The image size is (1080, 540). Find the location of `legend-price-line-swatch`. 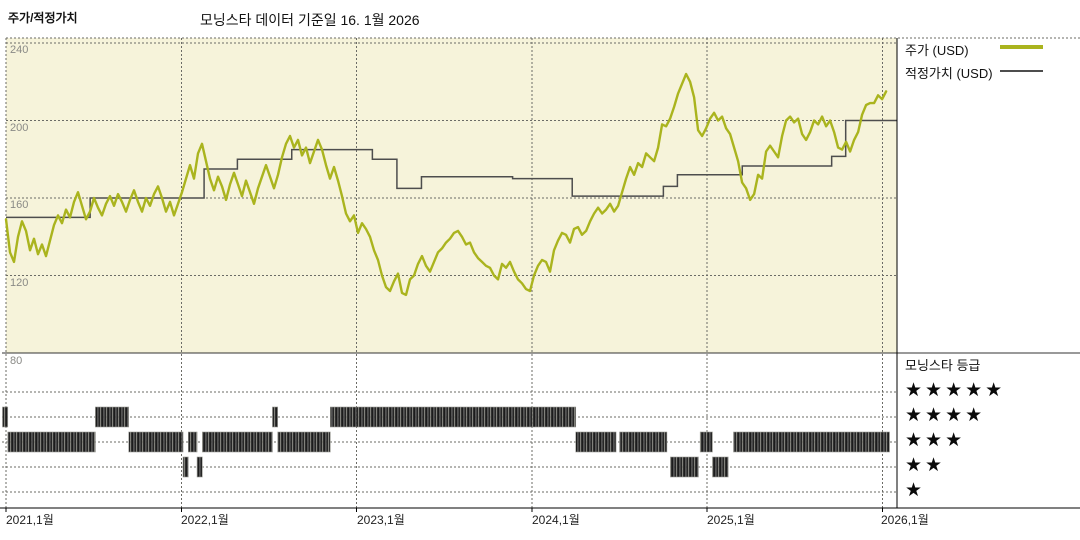

legend-price-line-swatch is located at coordinates (1021, 47).